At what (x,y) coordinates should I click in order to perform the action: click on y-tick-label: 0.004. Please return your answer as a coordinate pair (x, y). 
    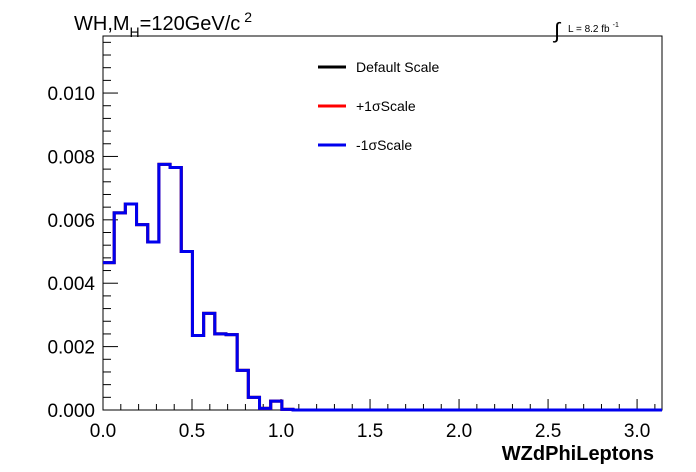
    Looking at the image, I should click on (71, 284).